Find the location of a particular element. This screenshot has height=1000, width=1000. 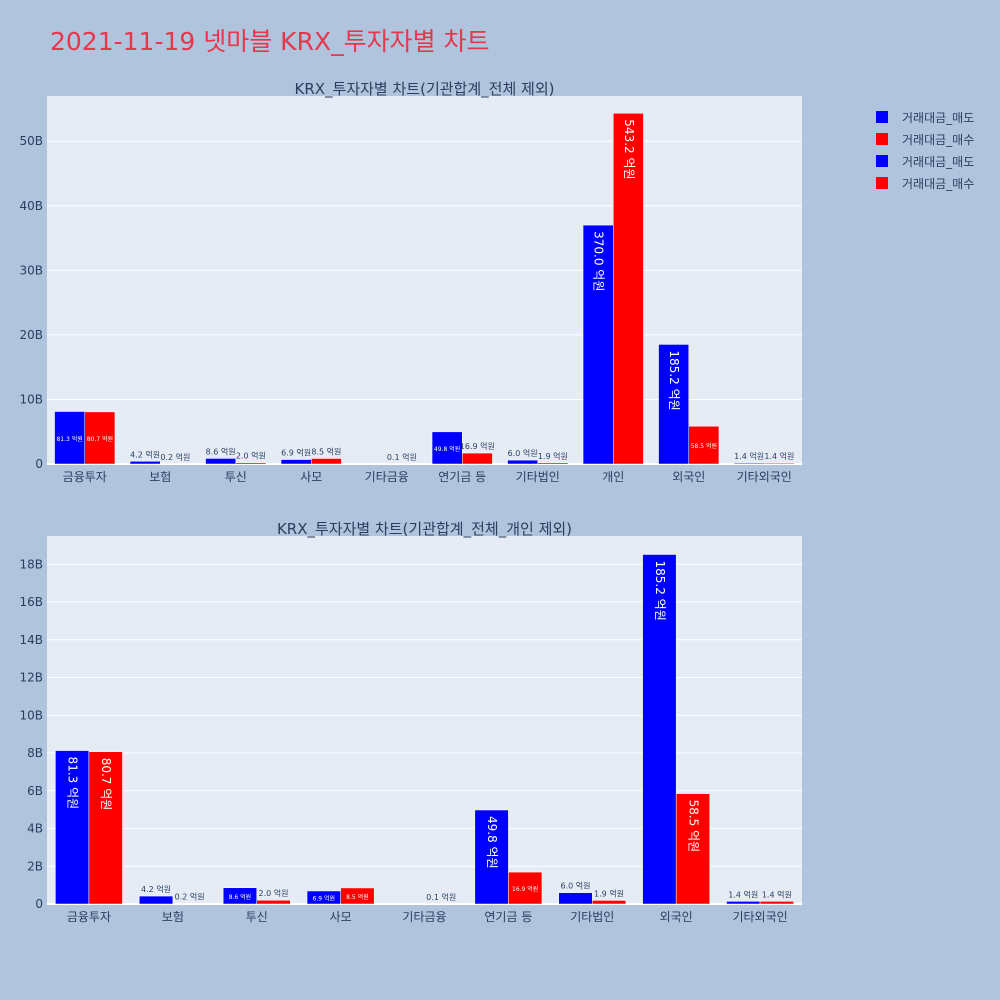

y-tick-label: 16B is located at coordinates (31, 602).